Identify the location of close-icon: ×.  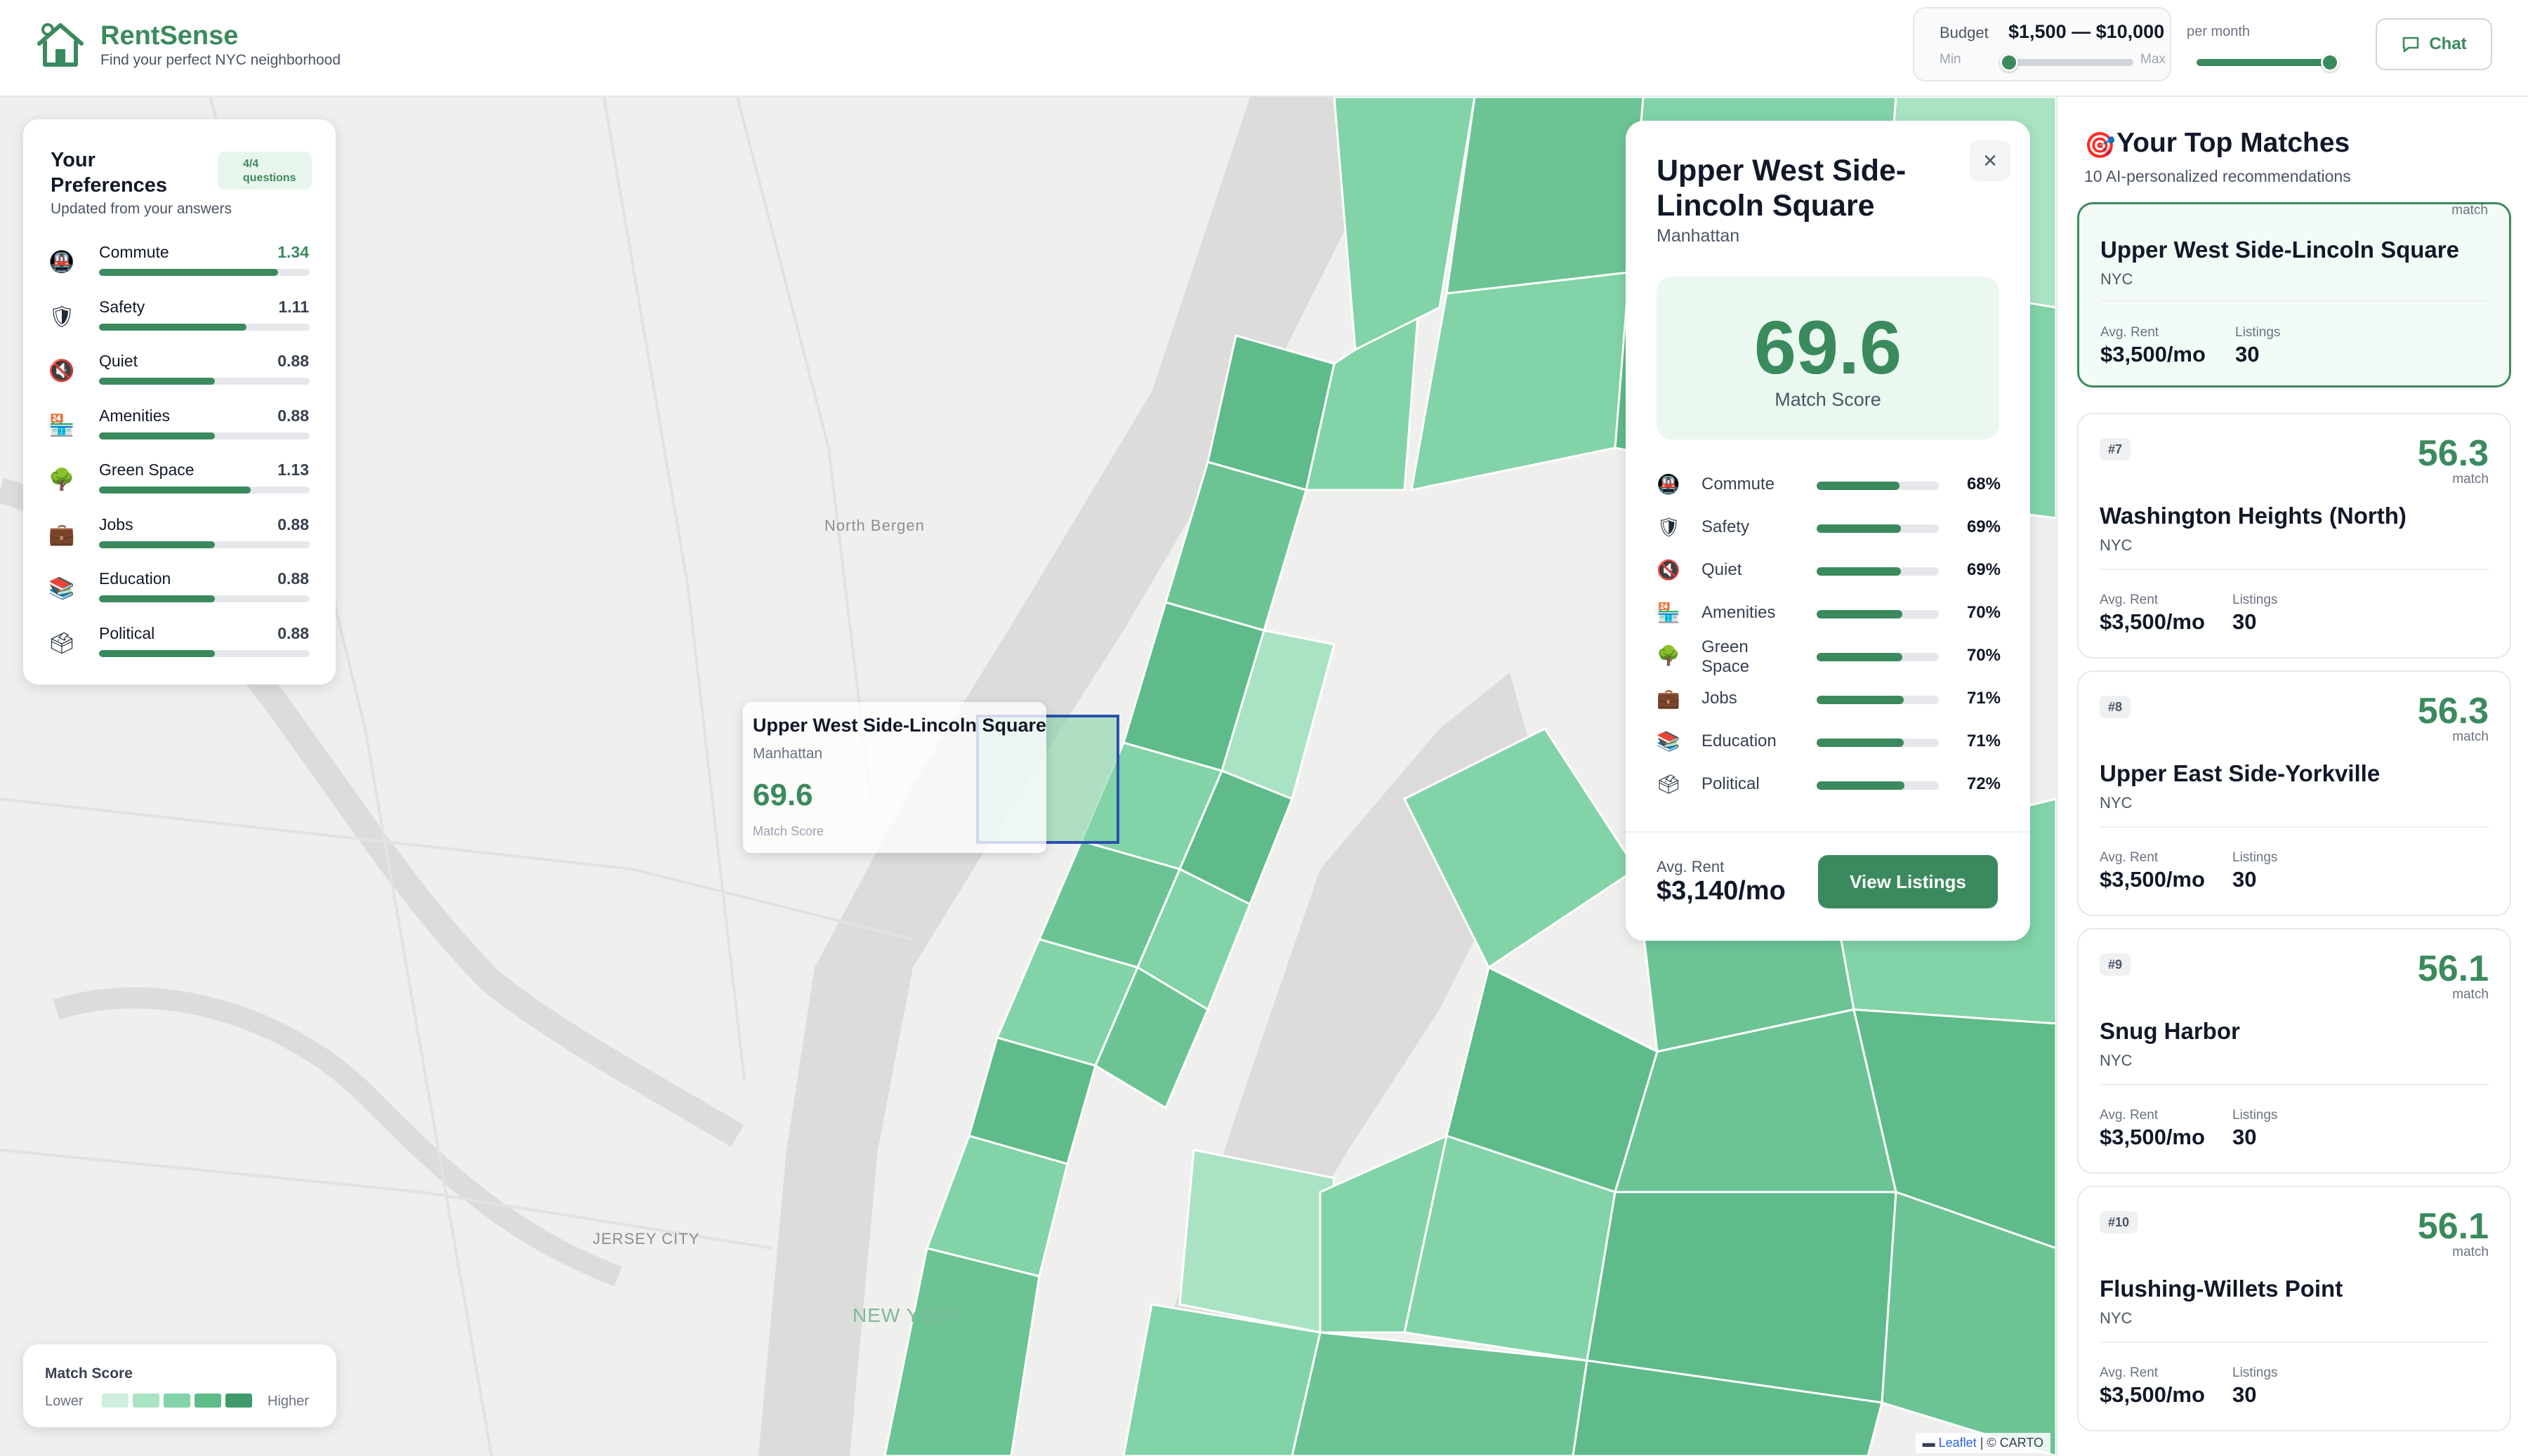
(1990, 160).